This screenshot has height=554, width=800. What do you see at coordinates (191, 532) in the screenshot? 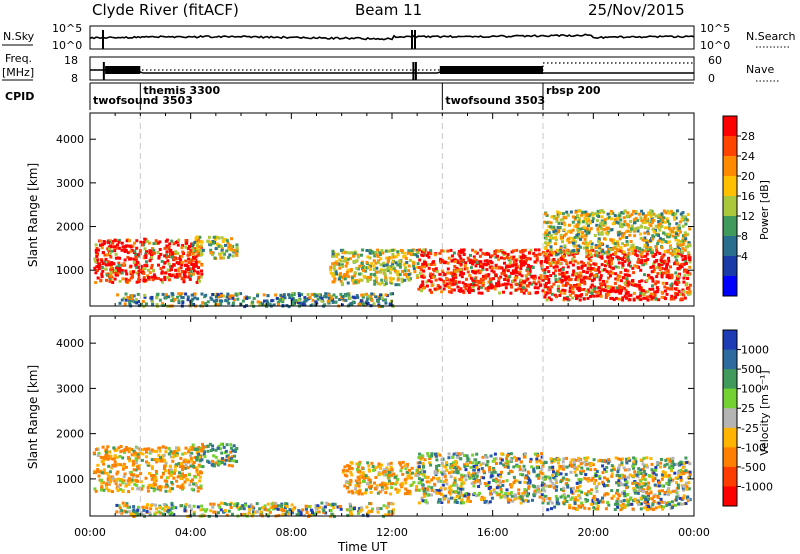
I see `x-tick-label: 04:00` at bounding box center [191, 532].